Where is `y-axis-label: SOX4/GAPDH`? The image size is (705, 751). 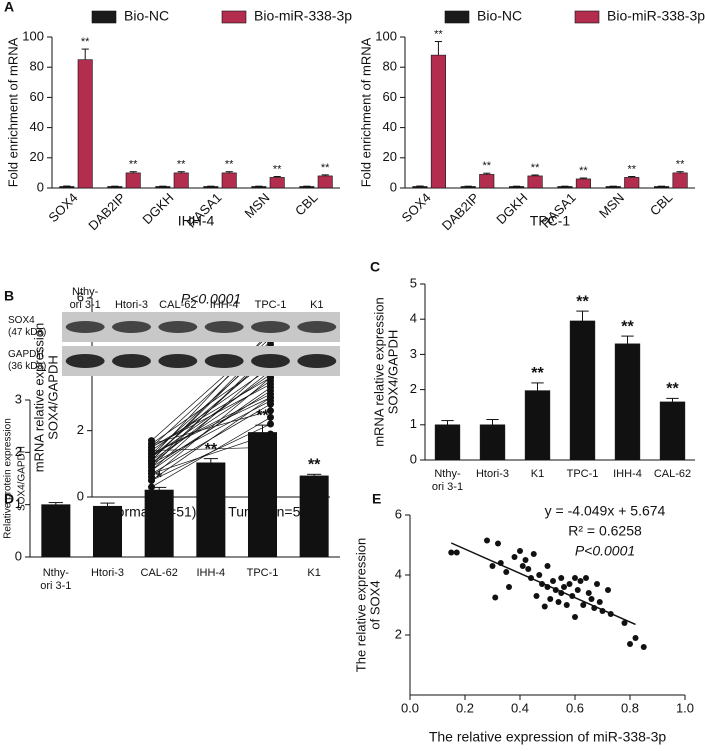
y-axis-label: SOX4/GAPDH is located at coordinates (52, 397).